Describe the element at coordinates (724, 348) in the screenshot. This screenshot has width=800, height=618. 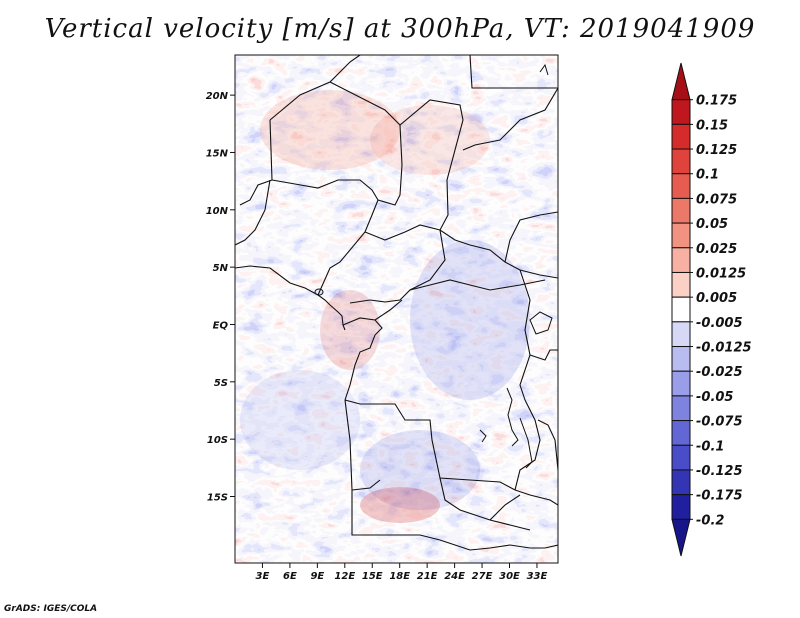
I see `colorbar-label: -0.0125` at that location.